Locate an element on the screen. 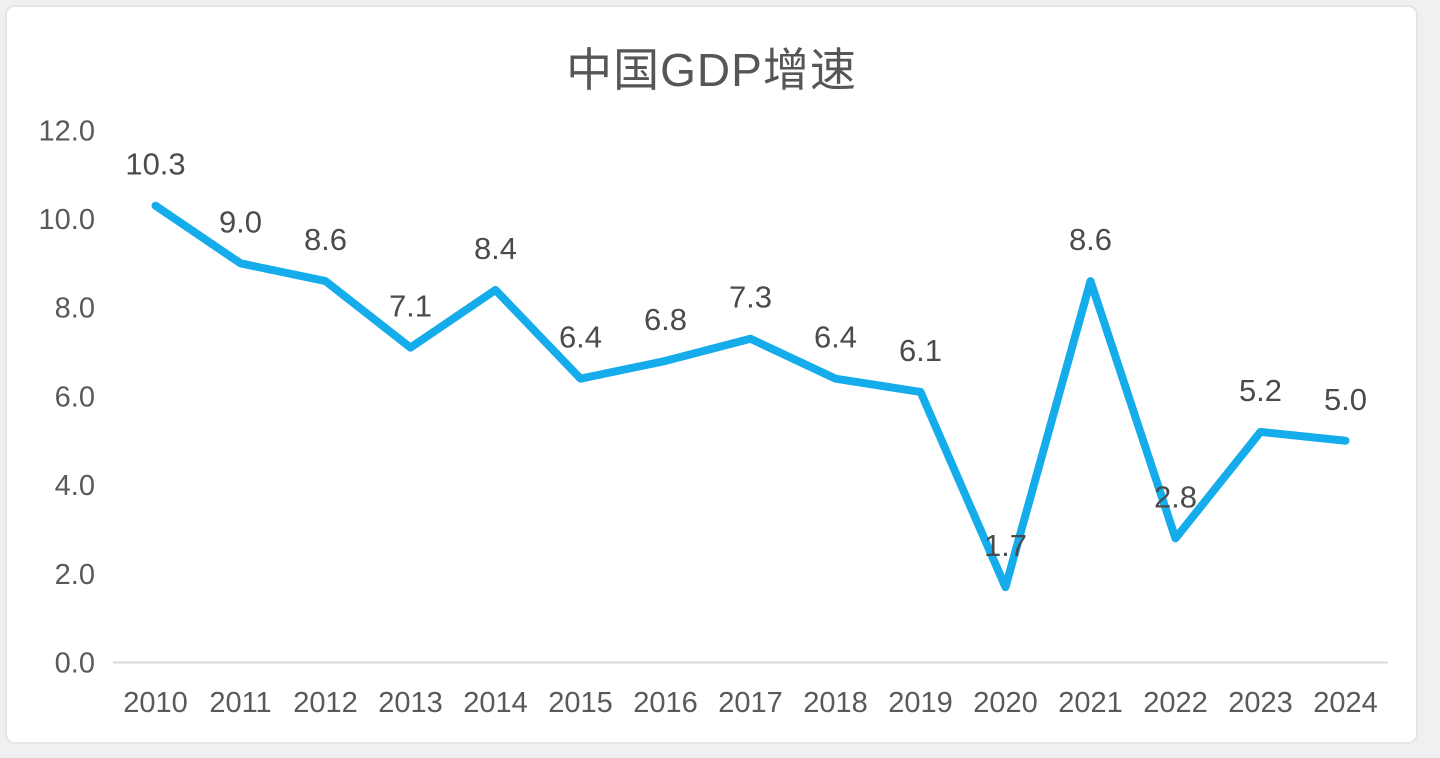 The height and width of the screenshot is (758, 1440). x-axis-tick-label: 2010 is located at coordinates (155, 703).